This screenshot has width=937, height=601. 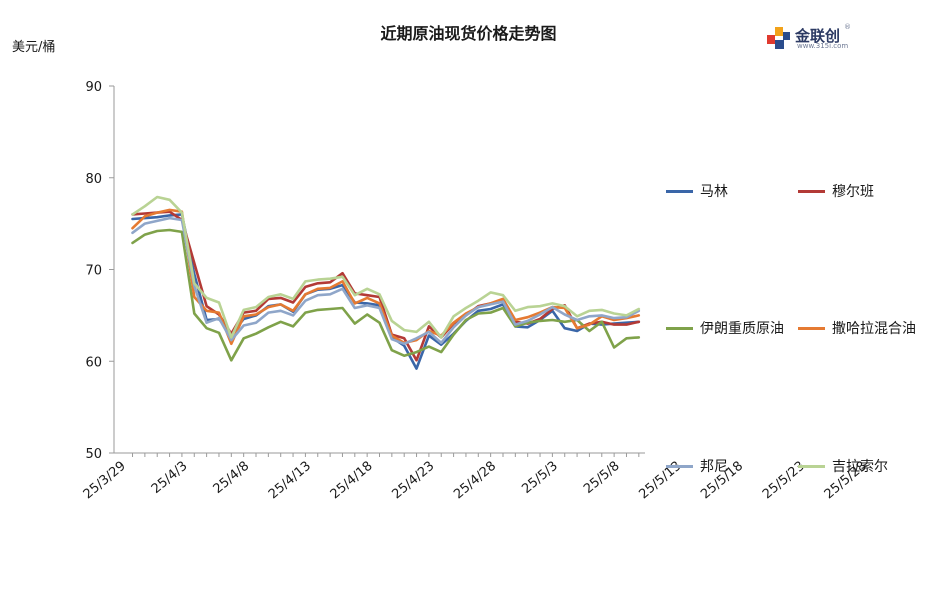 What do you see at coordinates (602, 478) in the screenshot?
I see `x-tick-label: 25/5/8` at bounding box center [602, 478].